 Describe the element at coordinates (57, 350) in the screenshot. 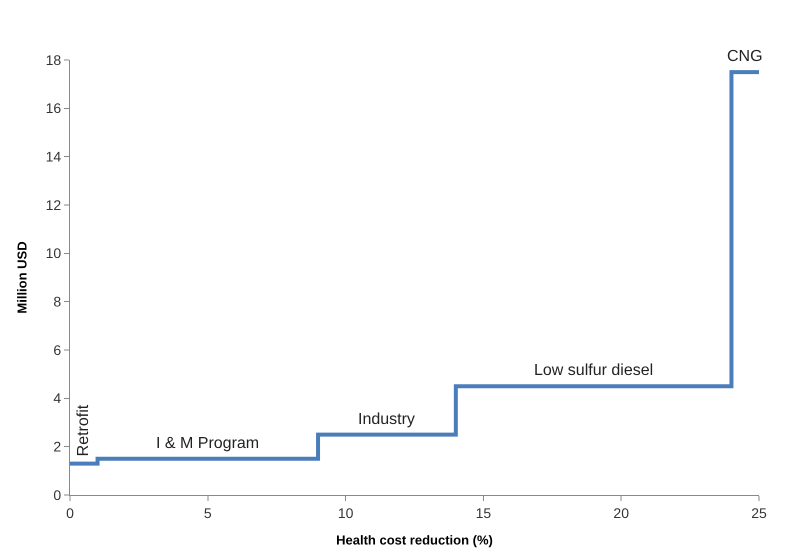

I see `y-tick-label: 6` at that location.